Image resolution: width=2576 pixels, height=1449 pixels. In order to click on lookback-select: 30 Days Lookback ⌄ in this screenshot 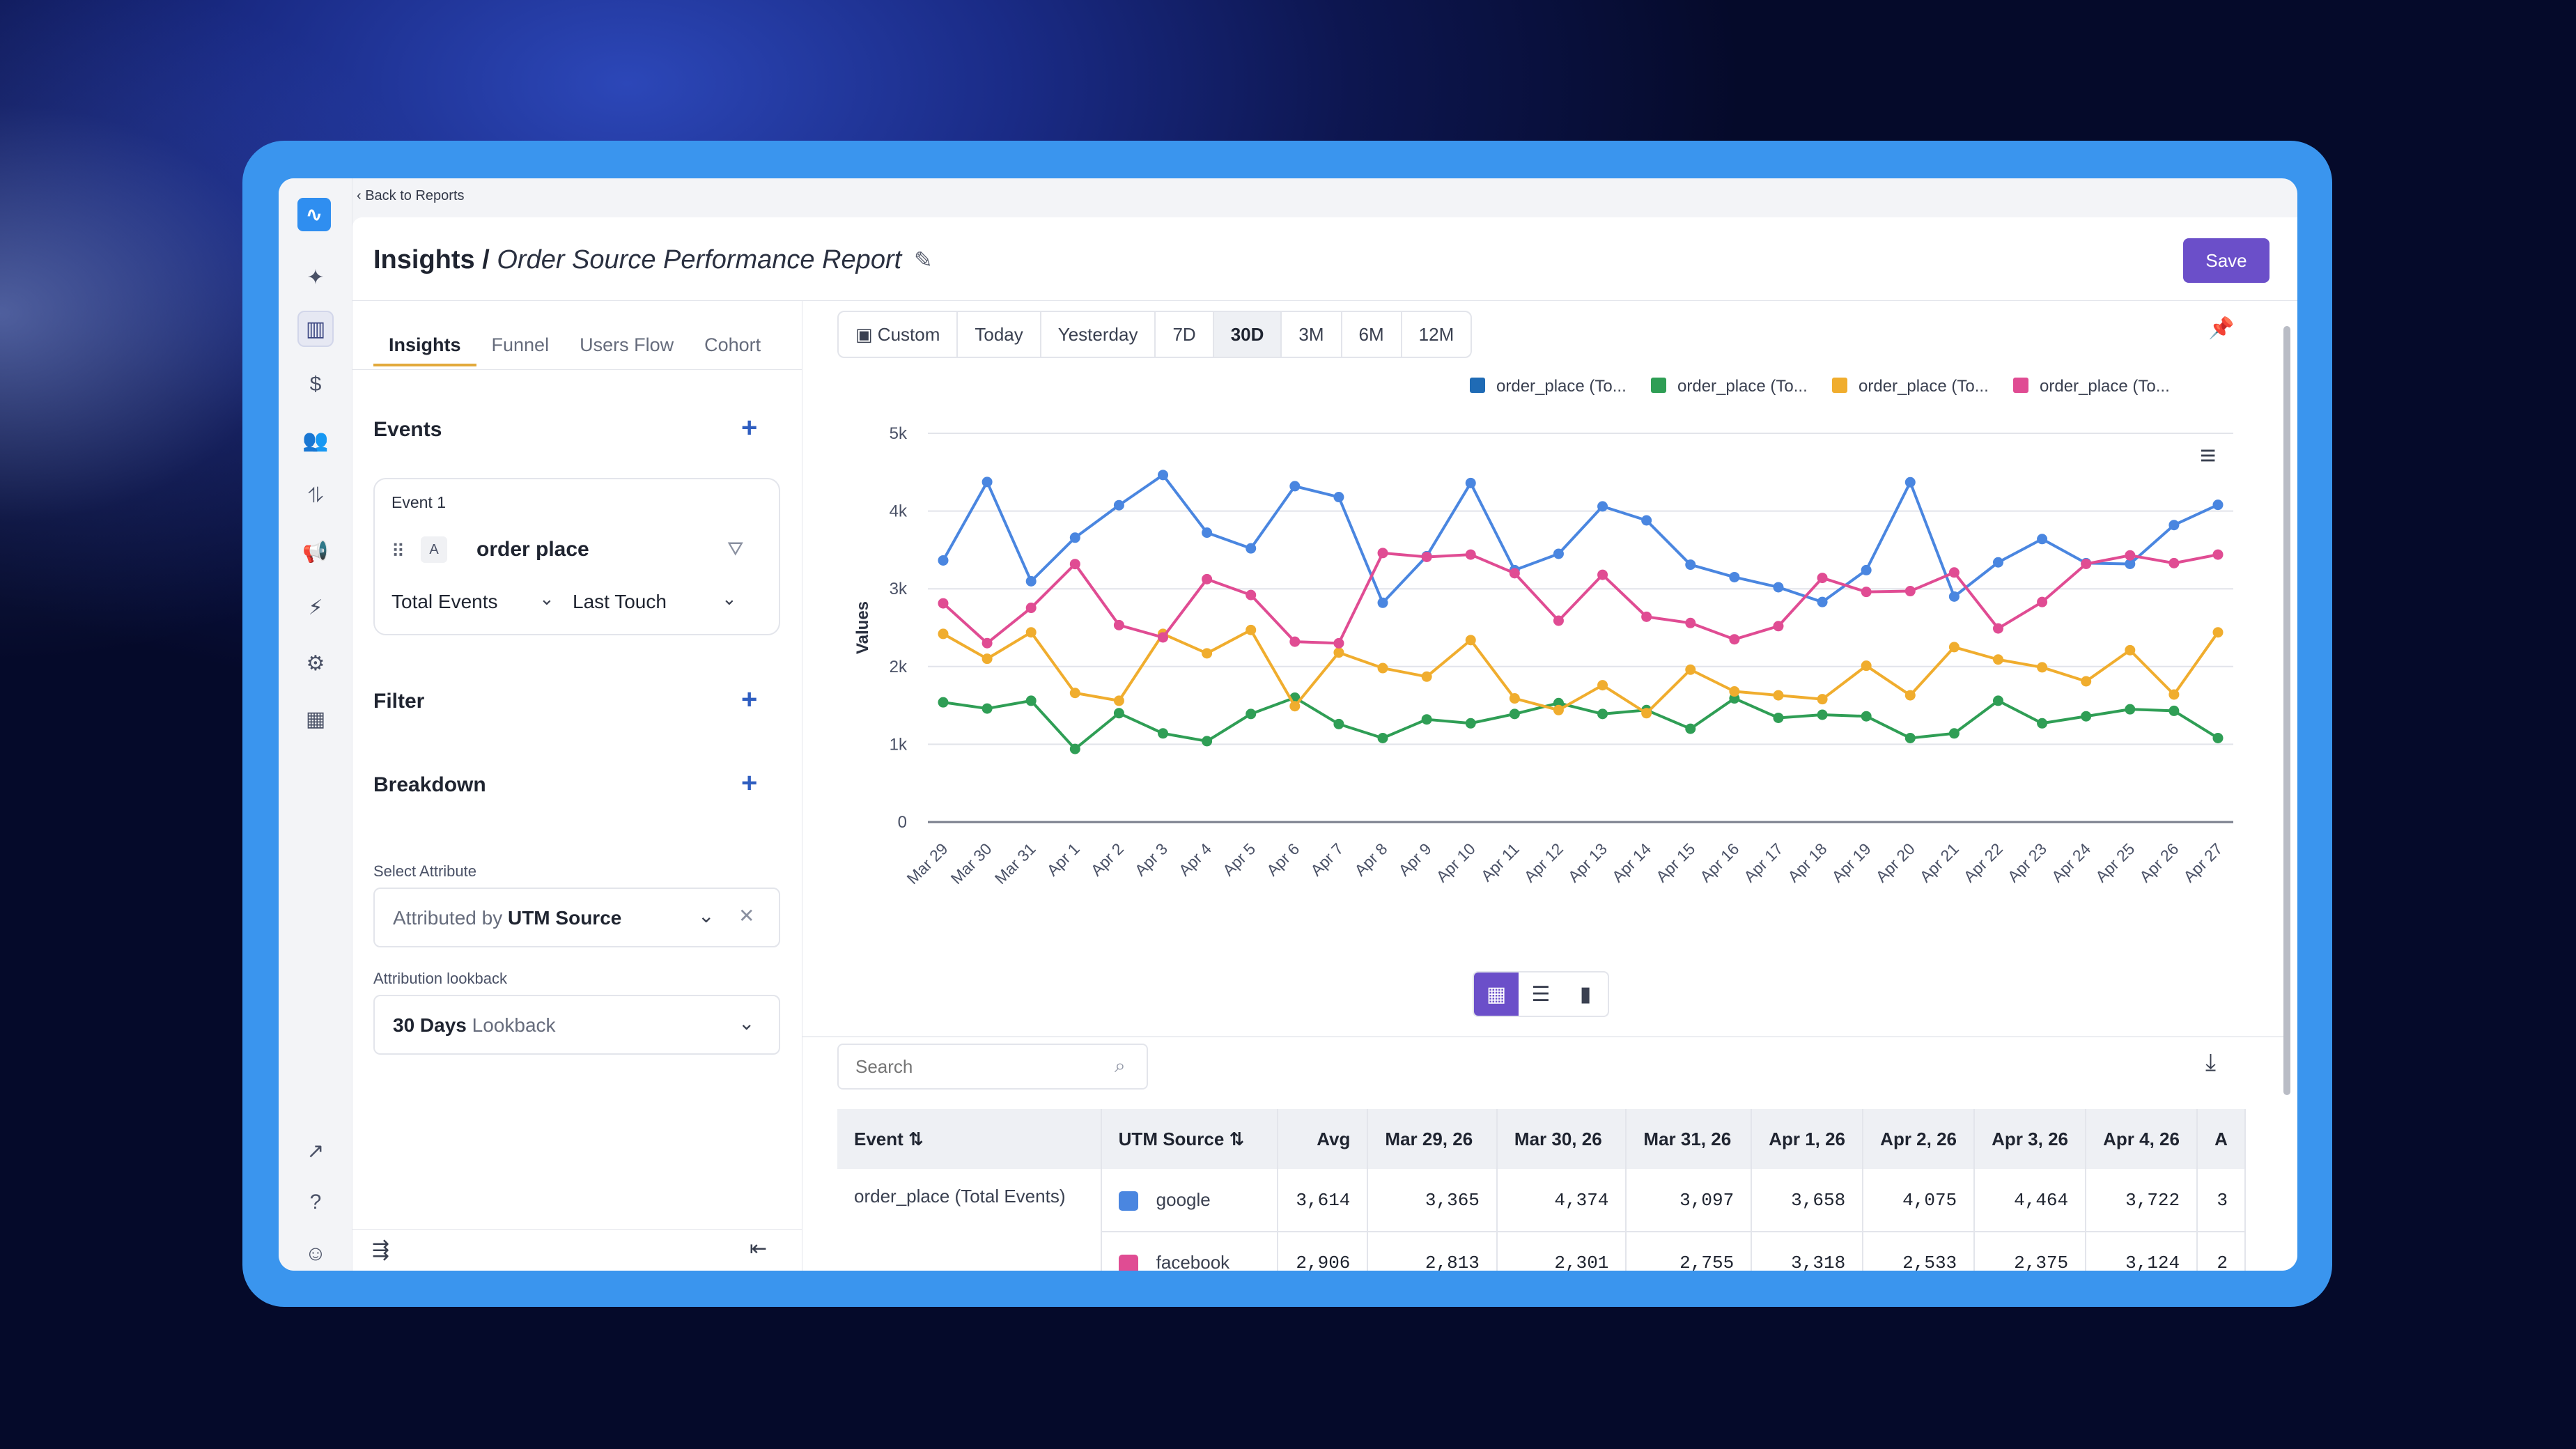, I will do `click(576, 1025)`.